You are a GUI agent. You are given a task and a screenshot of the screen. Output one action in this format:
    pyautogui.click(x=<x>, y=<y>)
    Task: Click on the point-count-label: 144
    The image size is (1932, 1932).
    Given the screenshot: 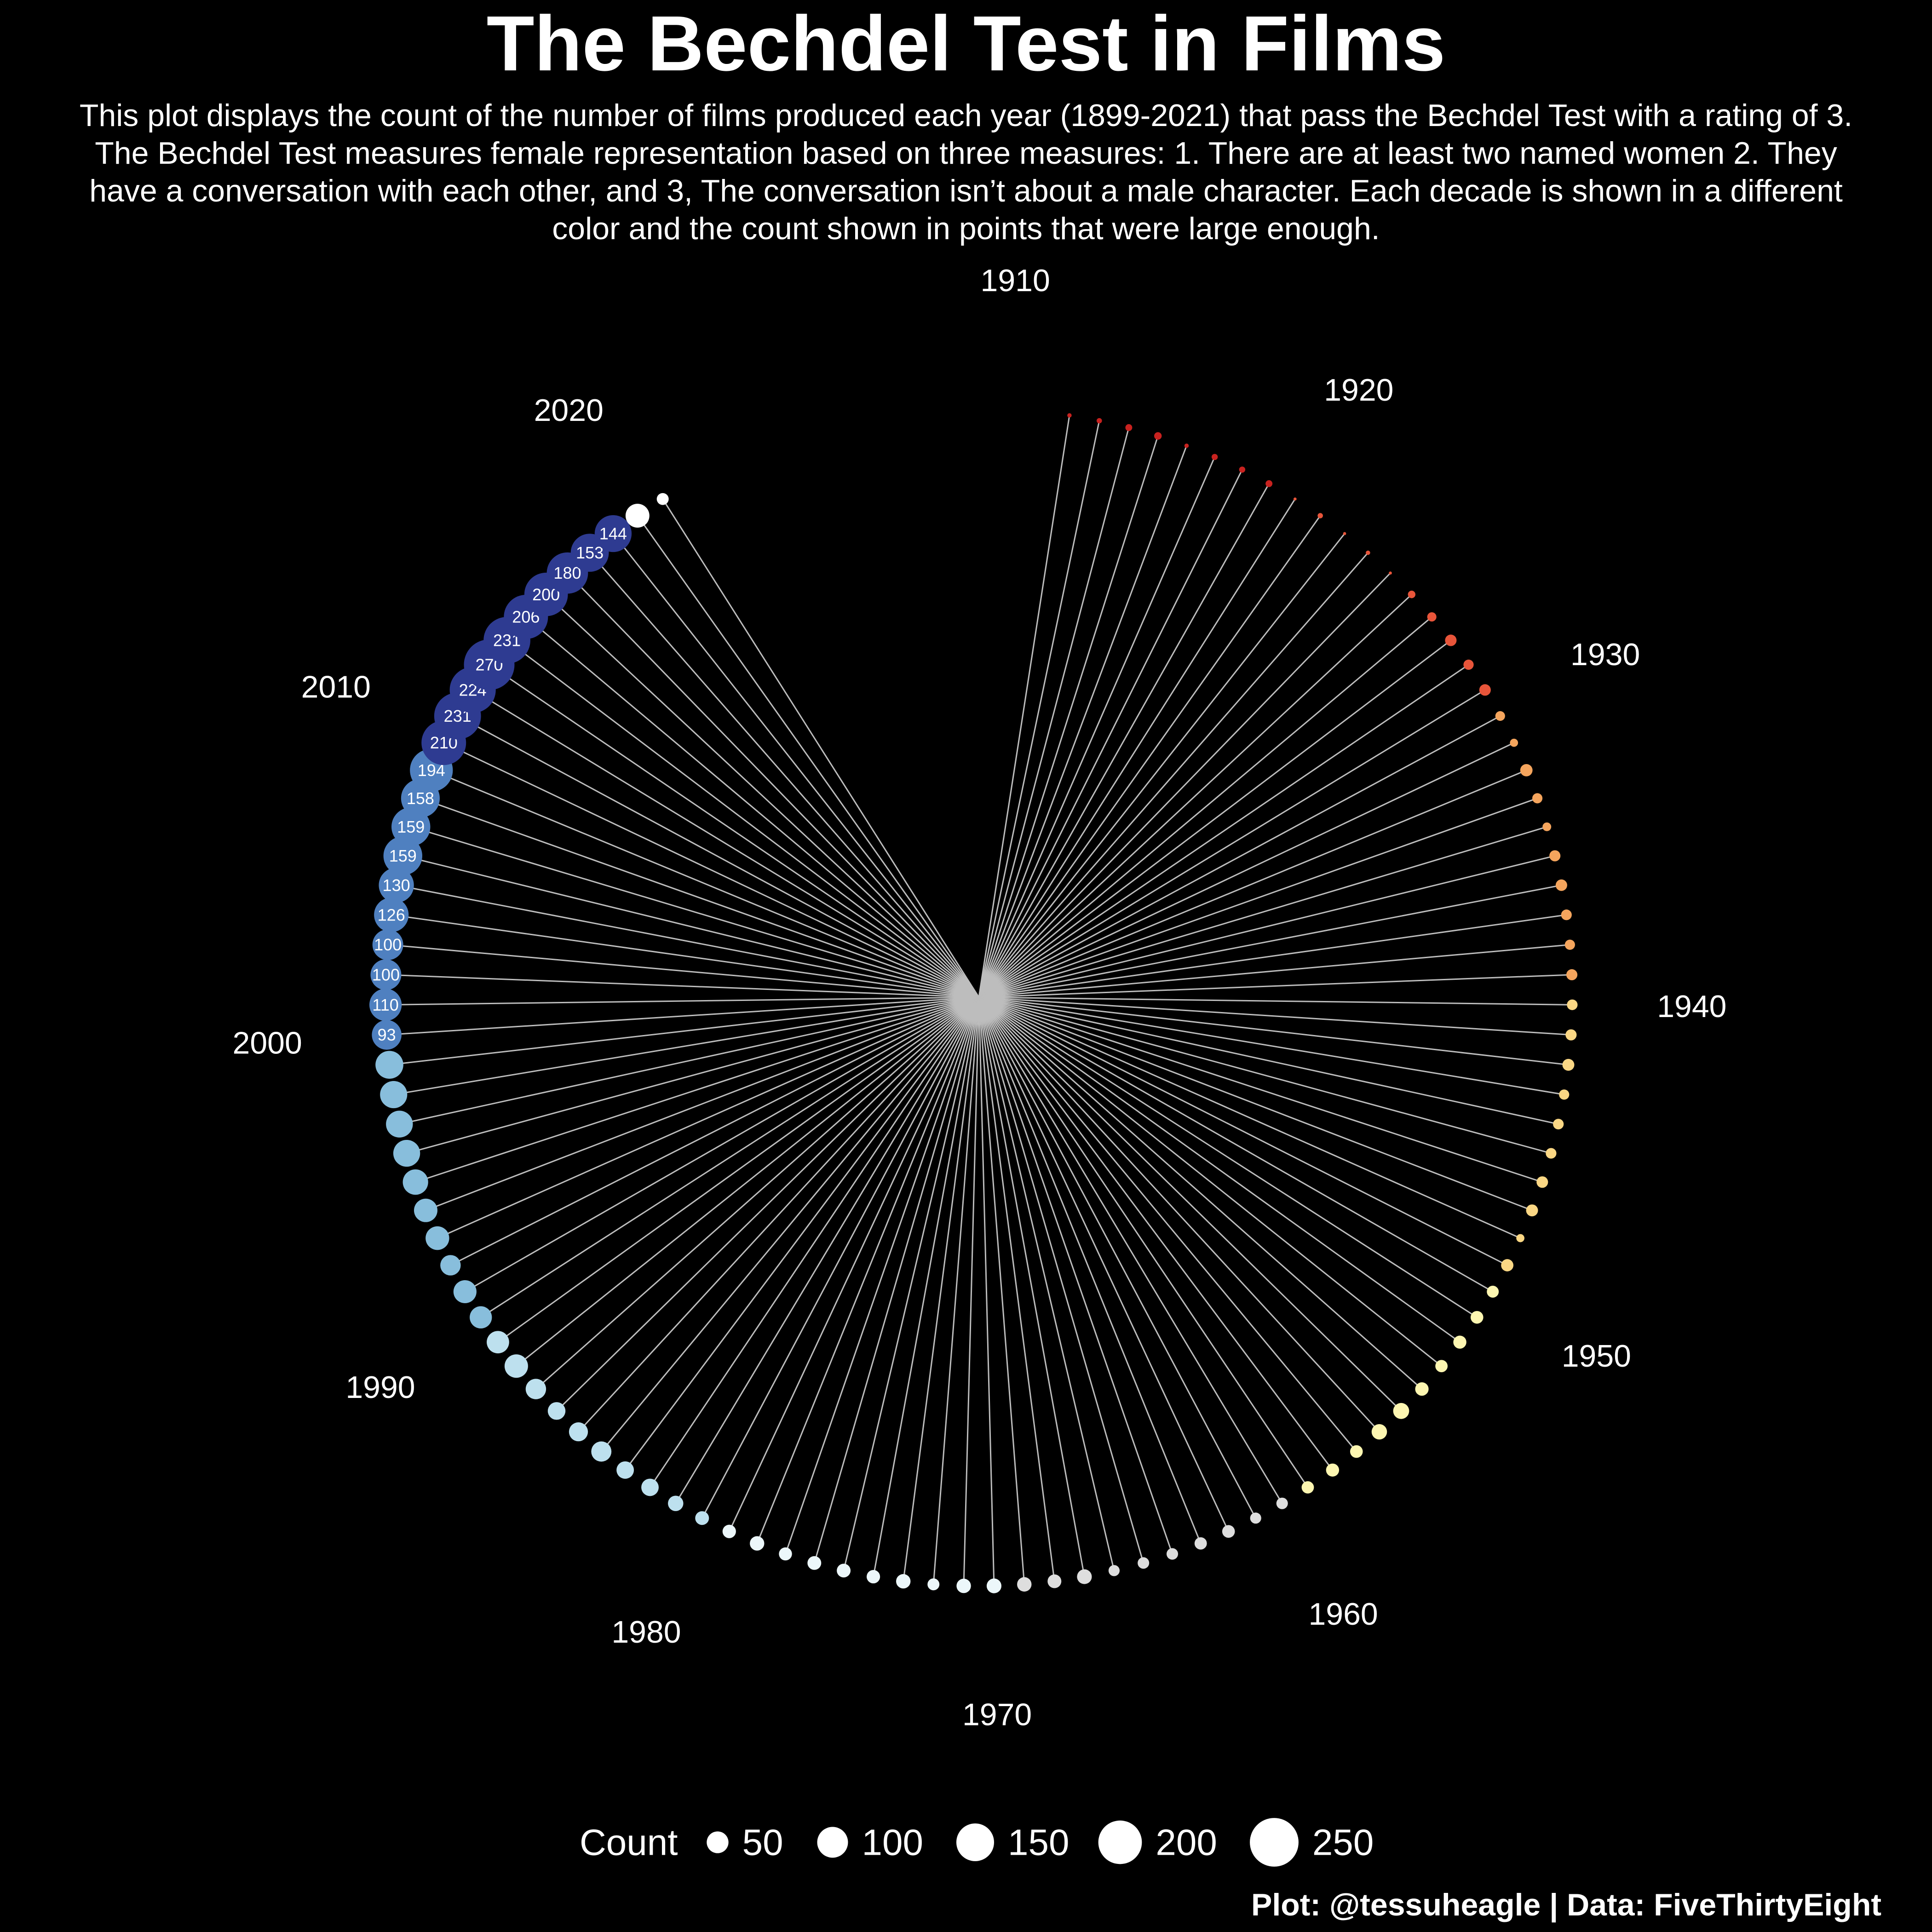 What is the action you would take?
    pyautogui.click(x=613, y=533)
    